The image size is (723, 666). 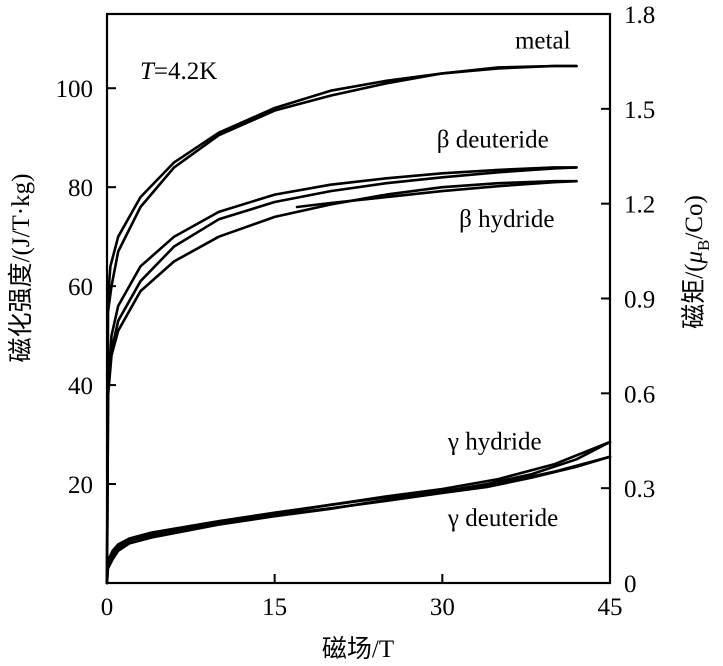 I want to click on series-line-deuteride-down, so click(x=359, y=510).